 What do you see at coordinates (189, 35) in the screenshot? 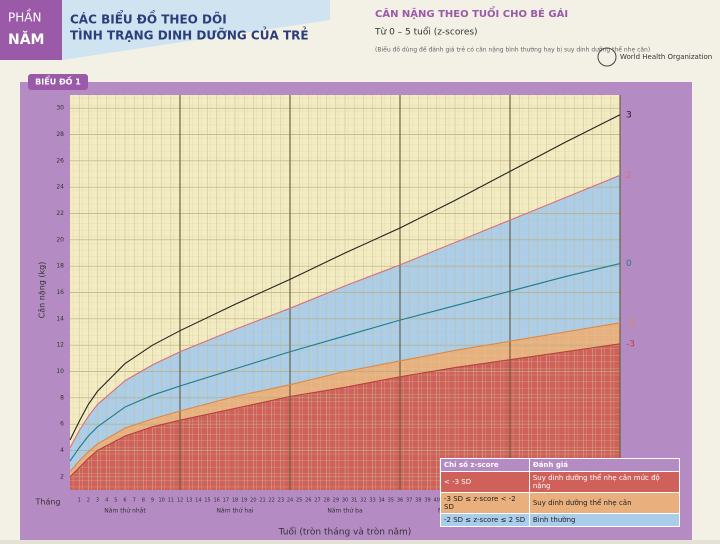
I see `title-line: TÌNH TRẠNG DINH DƯỠNG CỦA TRẺ` at bounding box center [189, 35].